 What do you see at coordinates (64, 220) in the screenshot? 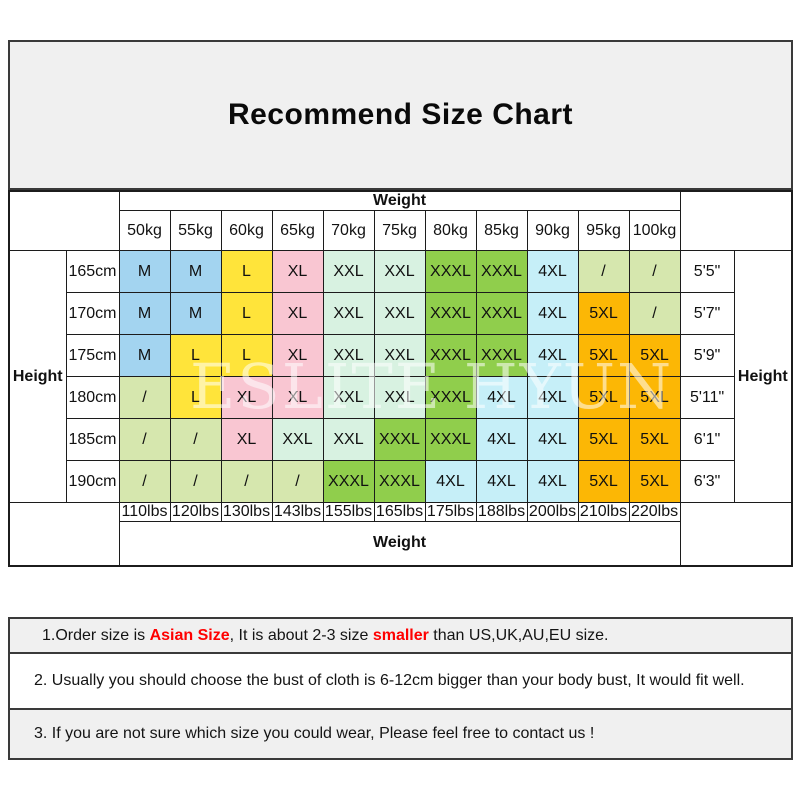
I see `corner-top-left` at bounding box center [64, 220].